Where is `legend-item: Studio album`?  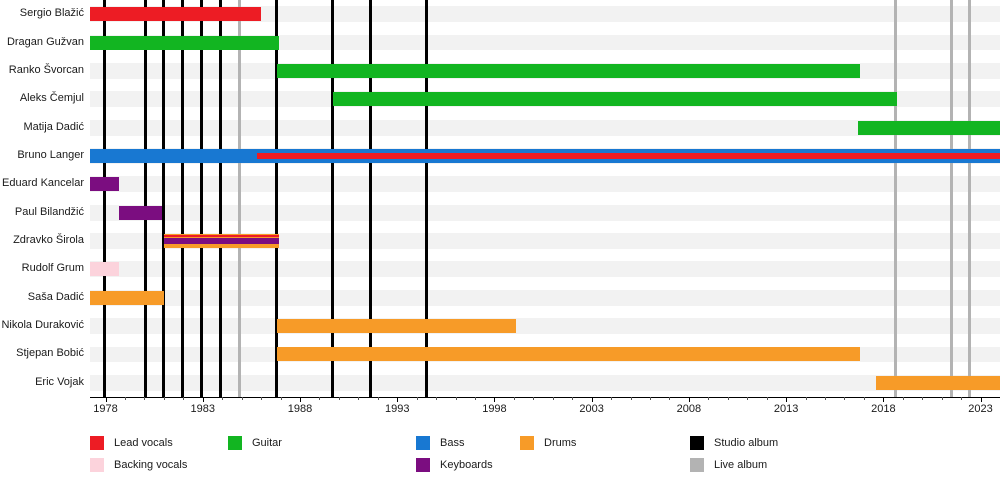 legend-item: Studio album is located at coordinates (734, 443).